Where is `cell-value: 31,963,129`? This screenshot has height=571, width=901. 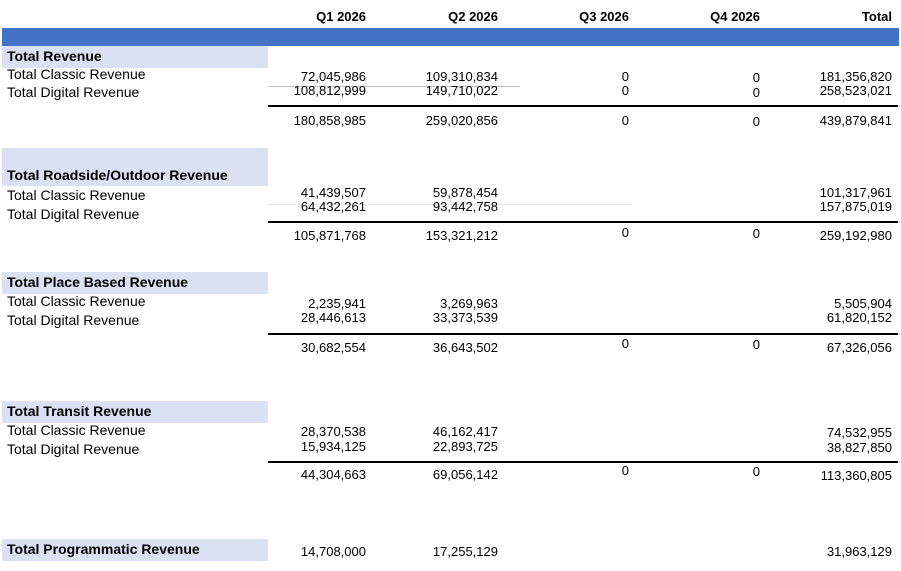
cell-value: 31,963,129 is located at coordinates (859, 551).